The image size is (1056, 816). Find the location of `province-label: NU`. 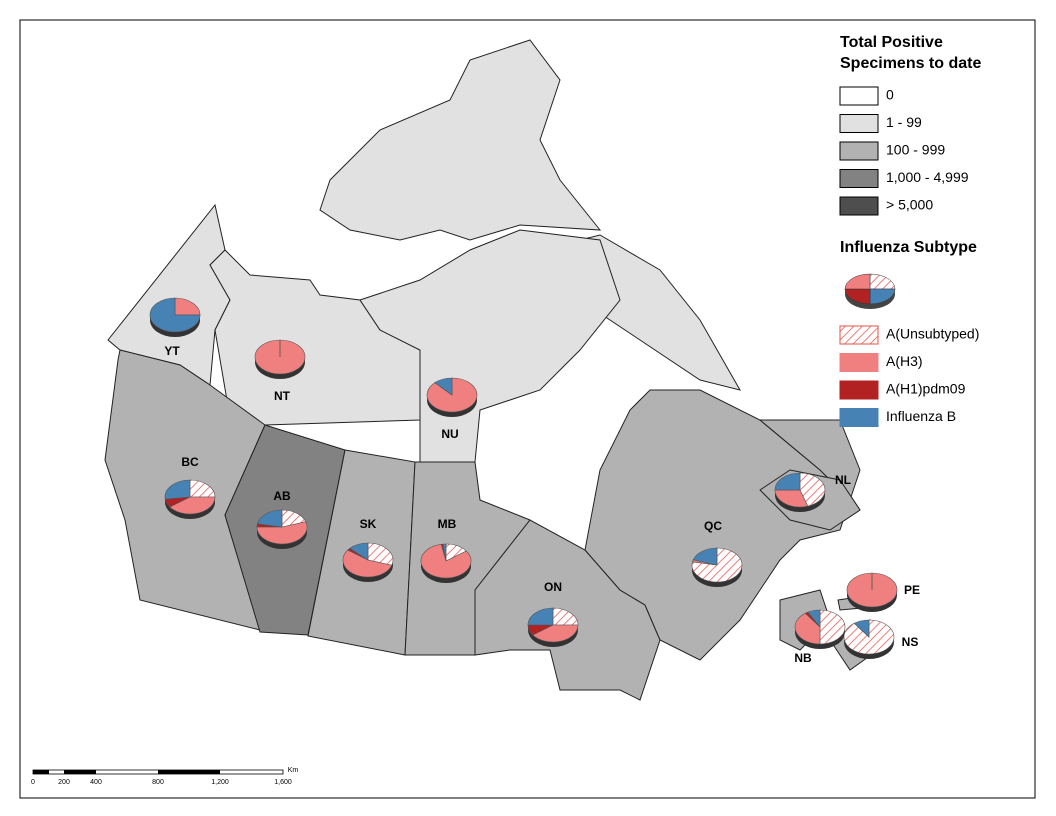

province-label: NU is located at coordinates (449, 434).